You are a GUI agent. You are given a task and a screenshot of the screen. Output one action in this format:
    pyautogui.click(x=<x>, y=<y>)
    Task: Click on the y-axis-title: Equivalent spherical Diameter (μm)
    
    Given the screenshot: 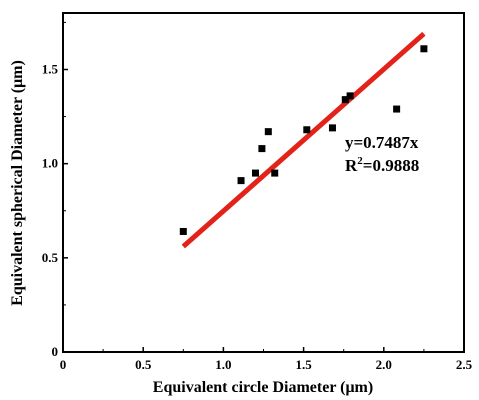 What is the action you would take?
    pyautogui.click(x=17, y=183)
    